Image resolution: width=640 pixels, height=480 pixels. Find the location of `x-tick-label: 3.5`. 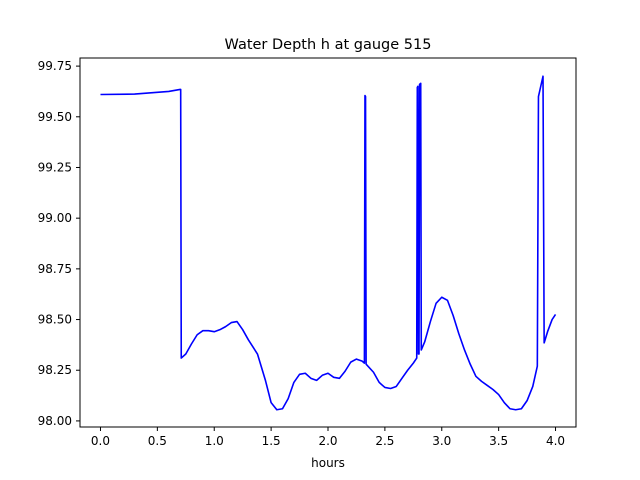

x-tick-label: 3.5 is located at coordinates (498, 441).